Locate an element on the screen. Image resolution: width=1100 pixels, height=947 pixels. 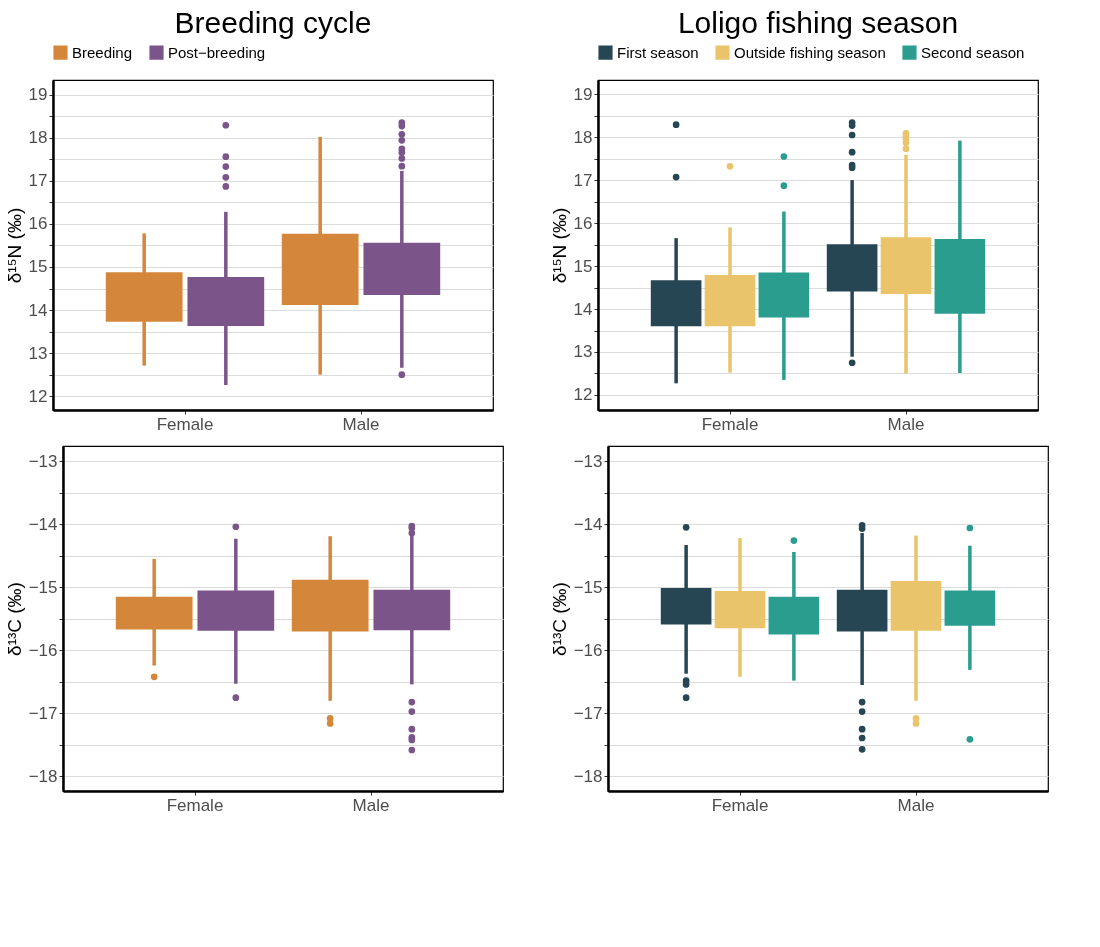
chart-title: Loligo fishing season is located at coordinates (818, 22).